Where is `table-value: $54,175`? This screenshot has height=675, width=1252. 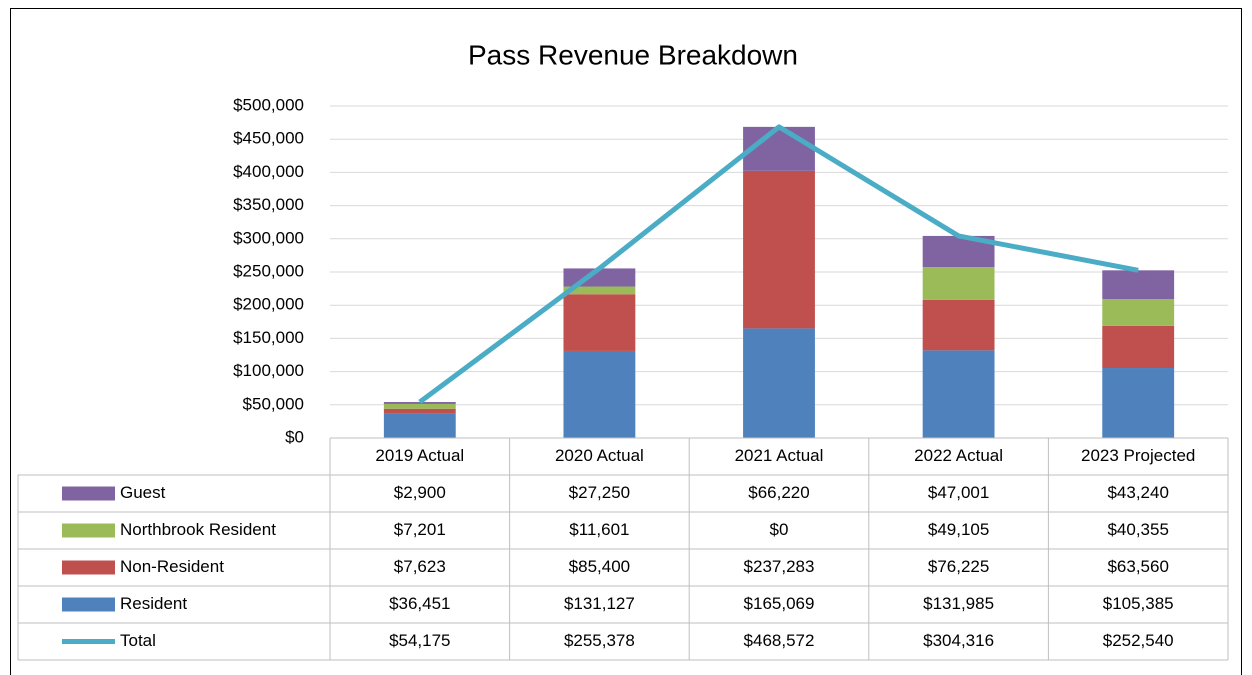 table-value: $54,175 is located at coordinates (419, 640).